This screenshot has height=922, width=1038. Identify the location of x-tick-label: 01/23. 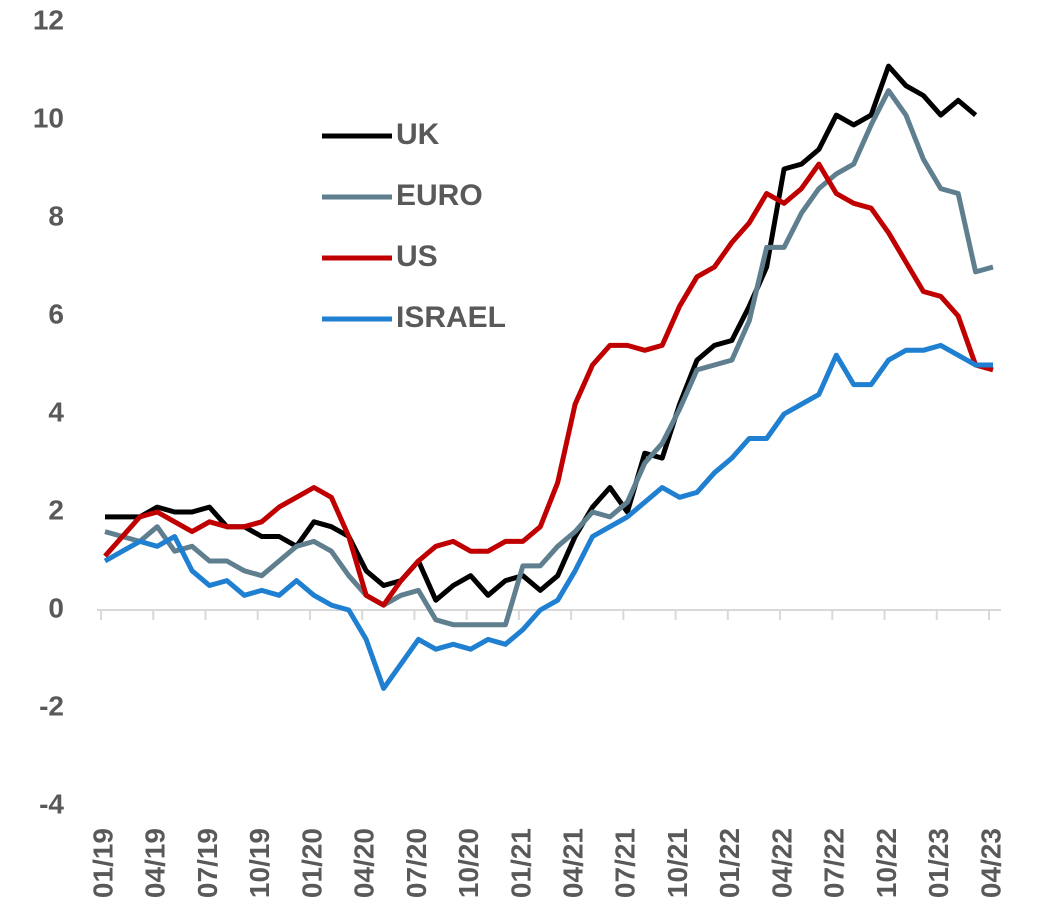
(938, 863).